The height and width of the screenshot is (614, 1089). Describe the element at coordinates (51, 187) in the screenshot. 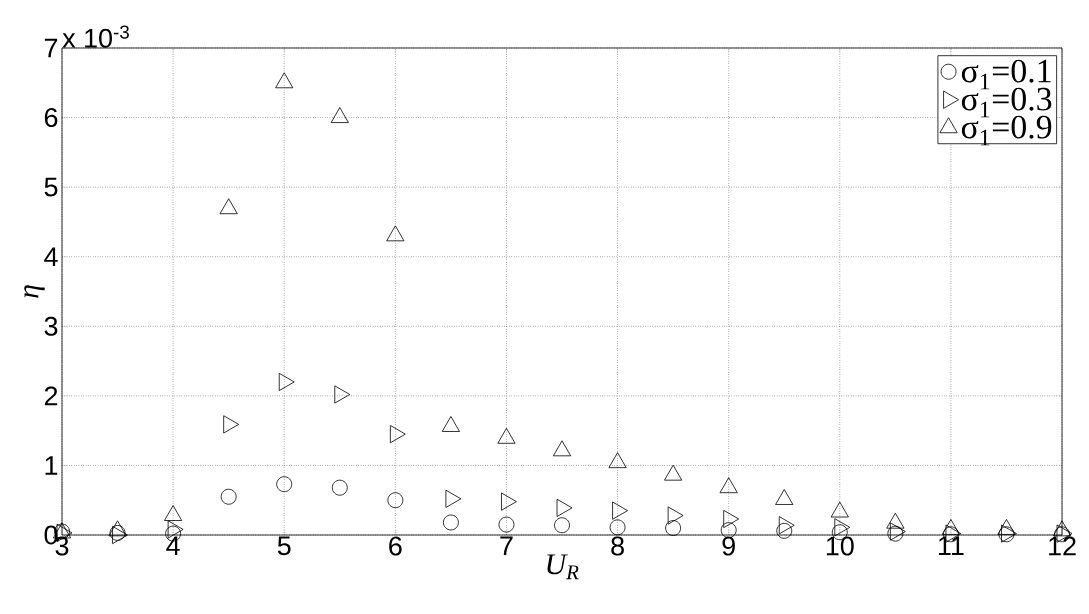

I see `y-tick-label: 5` at that location.